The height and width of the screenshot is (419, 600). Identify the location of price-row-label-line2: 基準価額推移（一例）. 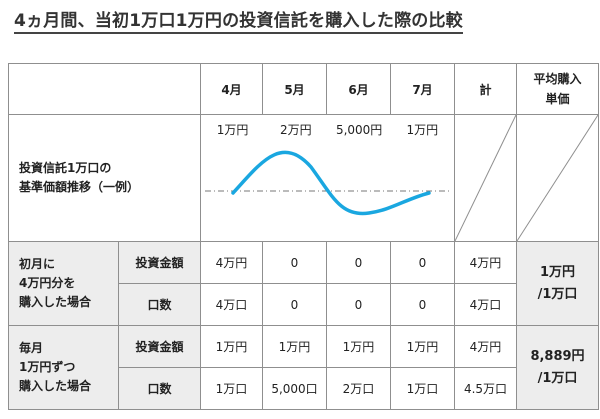
(79, 187).